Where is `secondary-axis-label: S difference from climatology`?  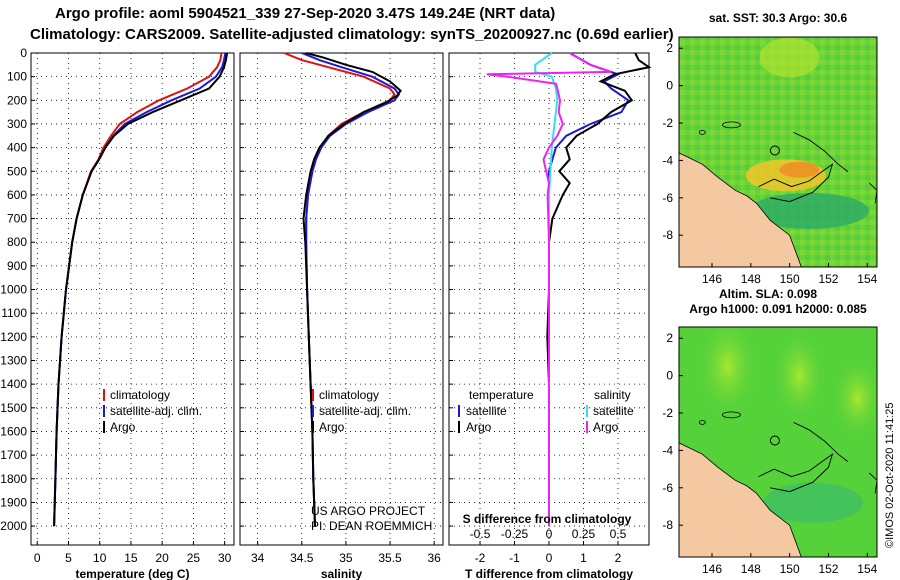 secondary-axis-label: S difference from climatology is located at coordinates (547, 519).